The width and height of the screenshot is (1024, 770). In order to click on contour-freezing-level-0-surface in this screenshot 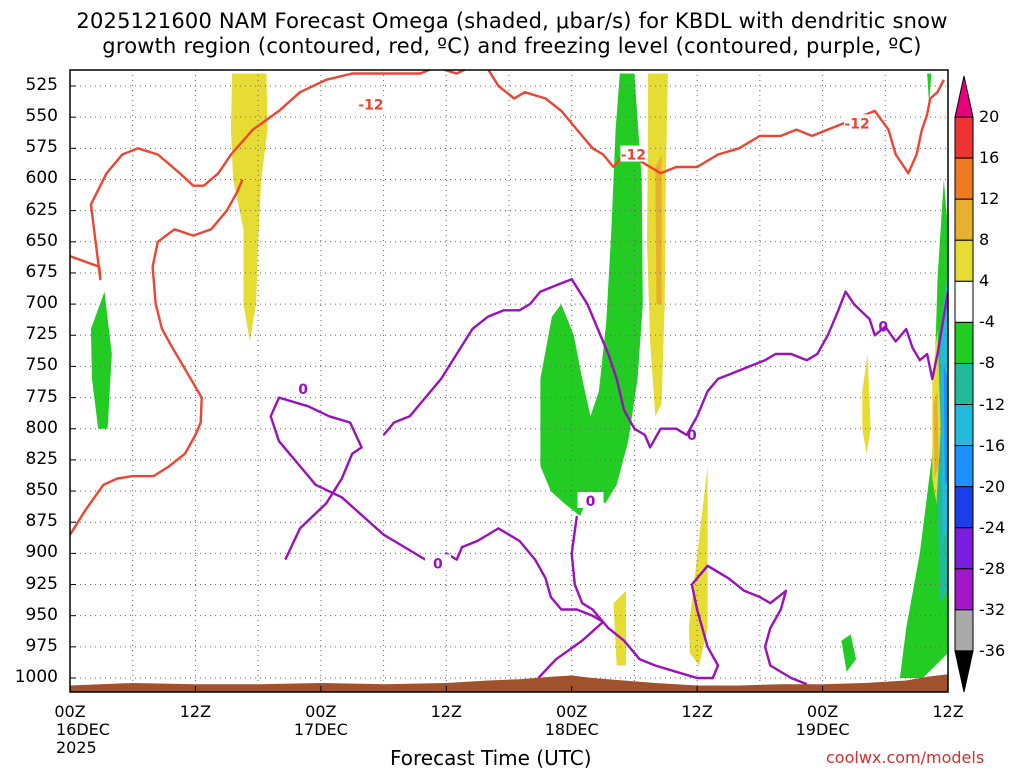, I will do `click(689, 600)`.